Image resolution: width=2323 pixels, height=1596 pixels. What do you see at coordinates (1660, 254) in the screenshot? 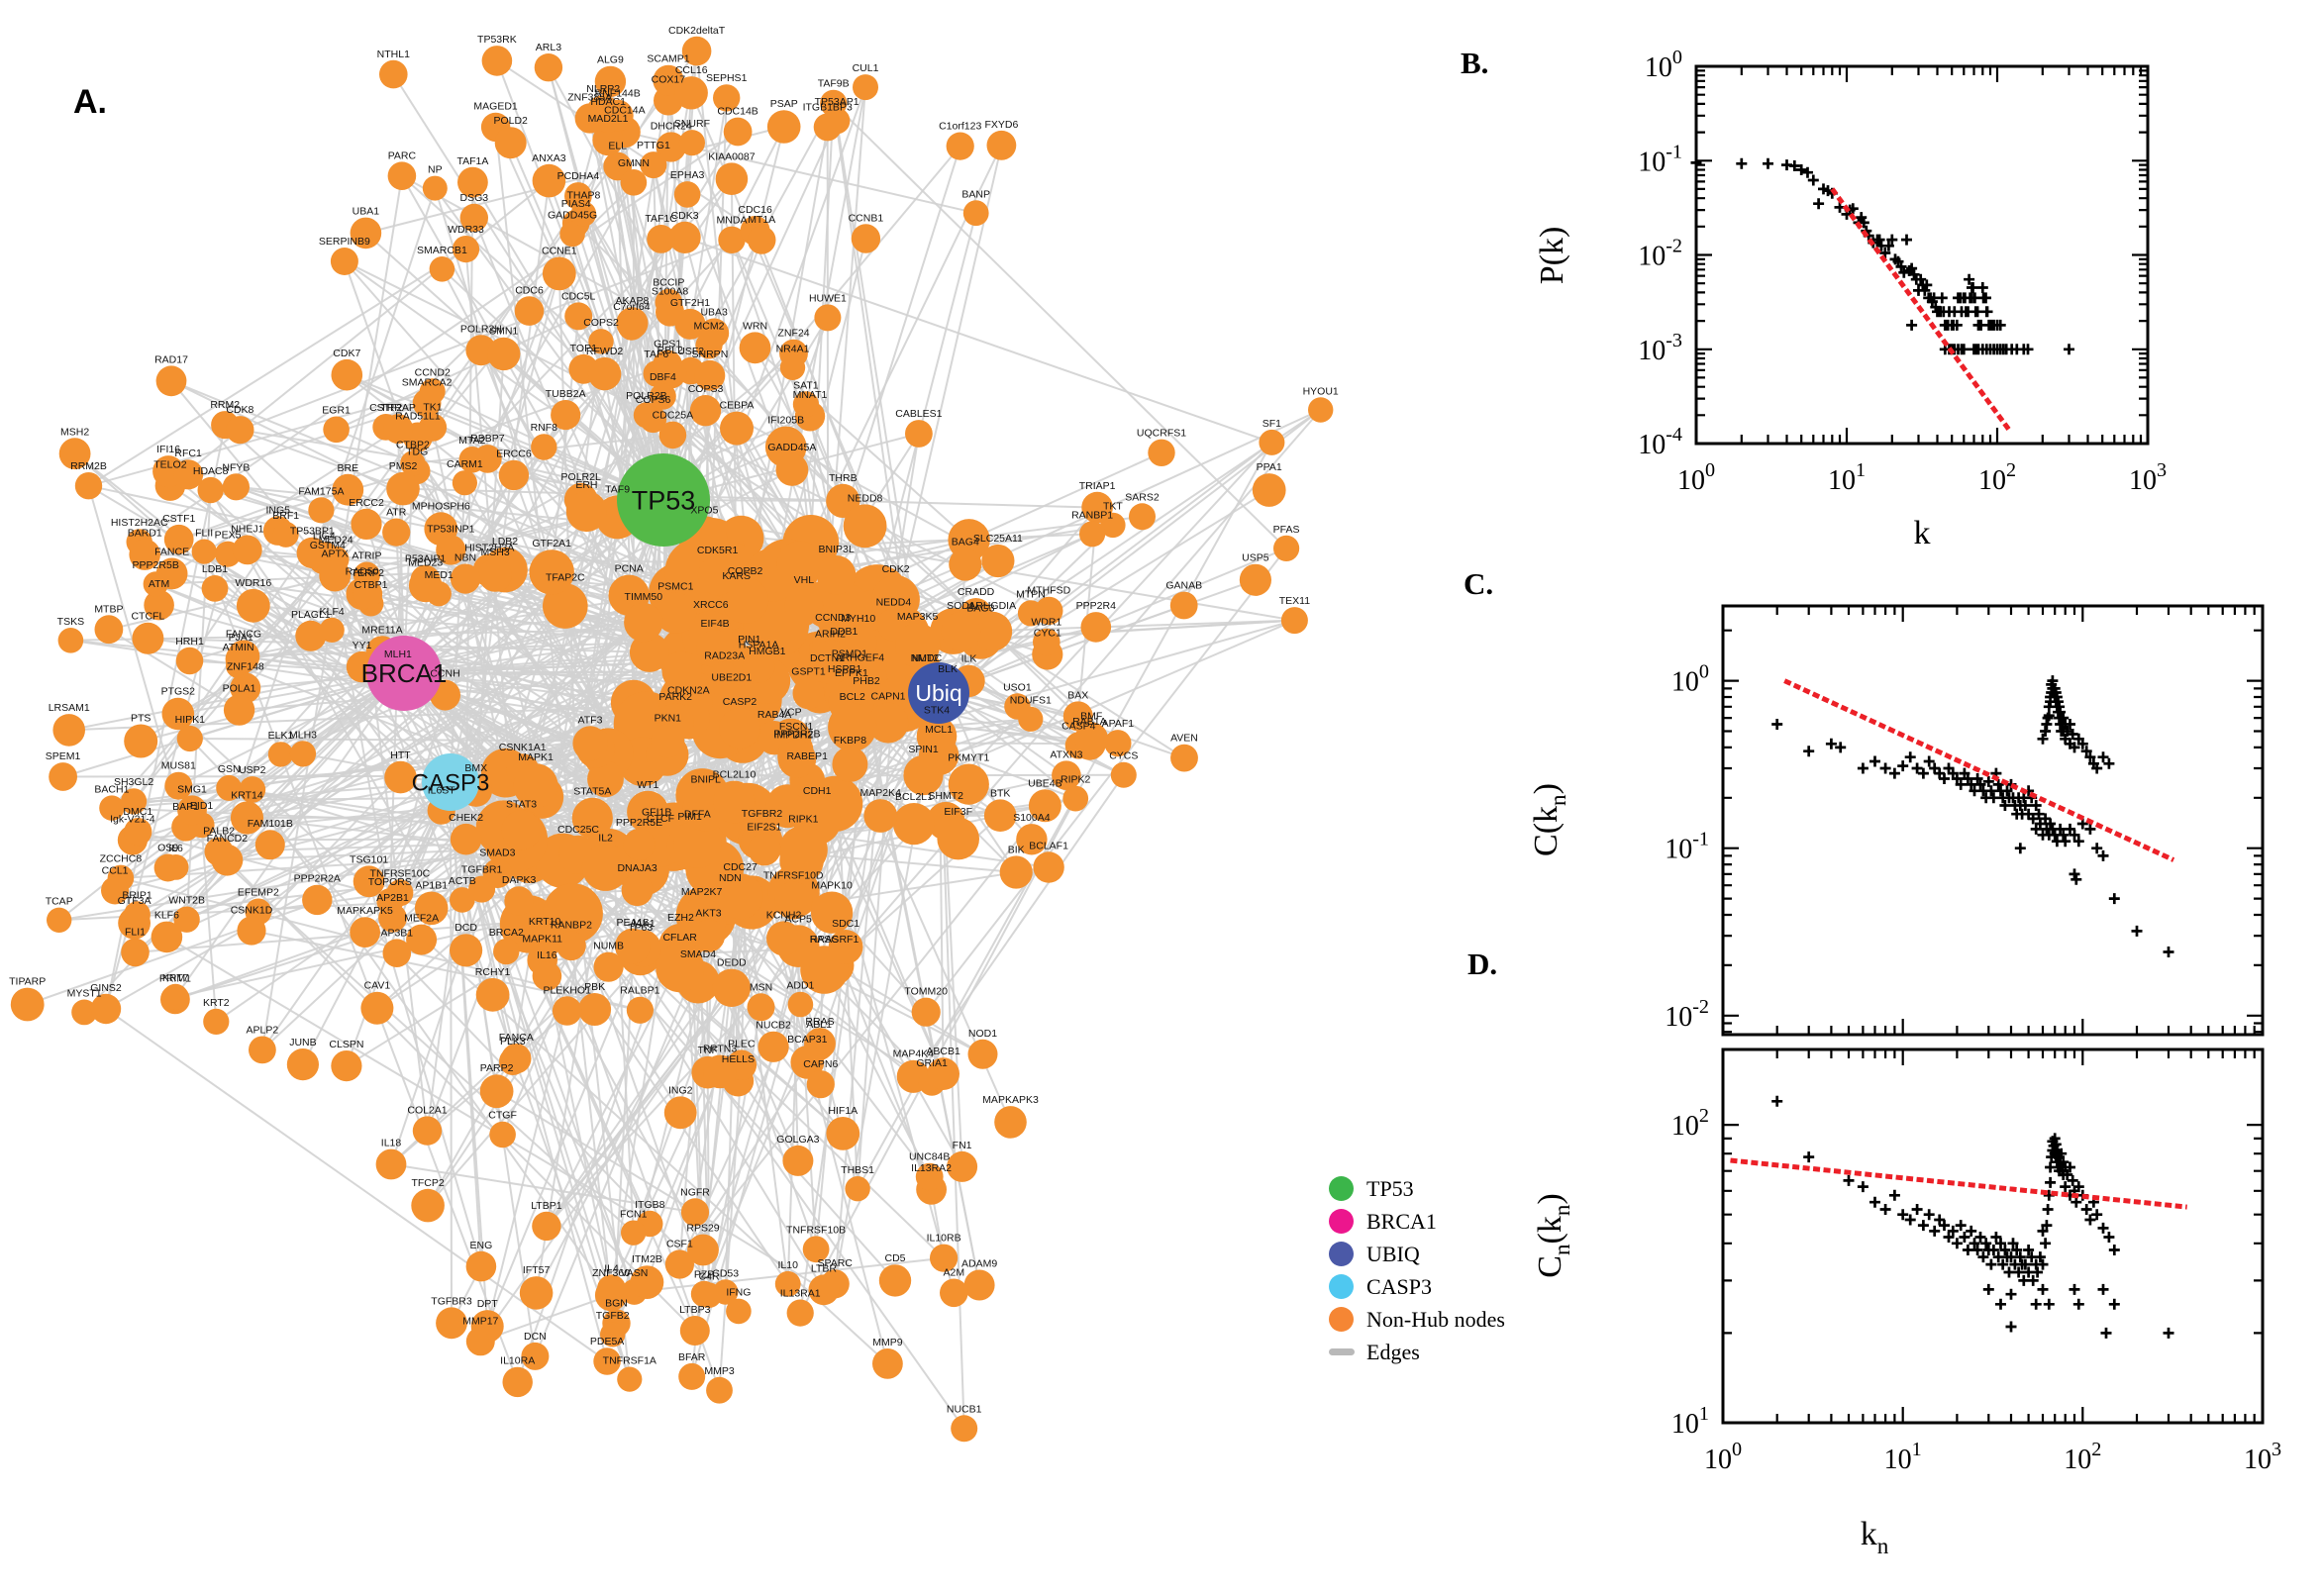
I see `svg-text: 10⁻²` at bounding box center [1660, 254].